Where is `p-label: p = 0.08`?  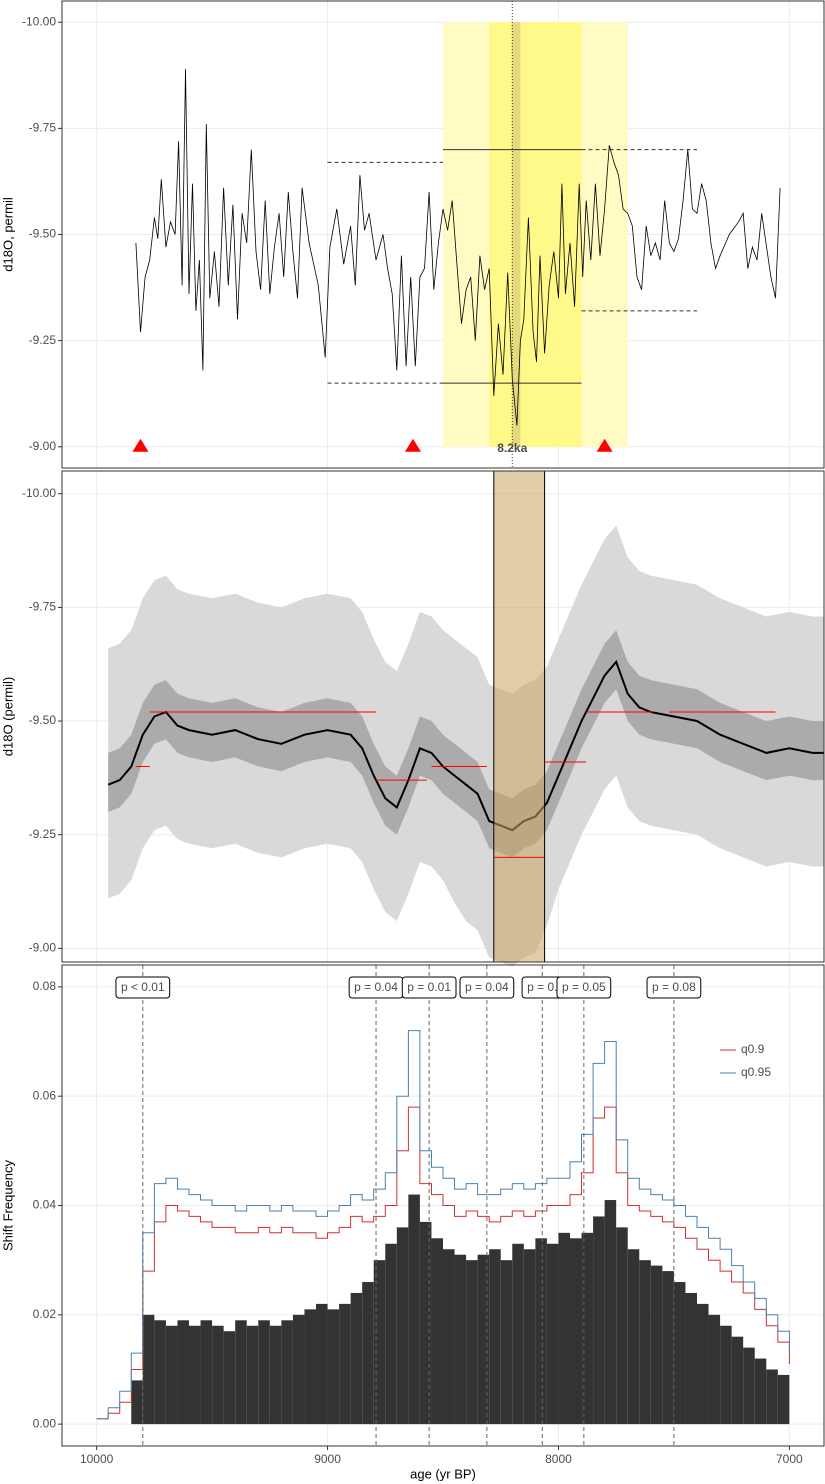 p-label: p = 0.08 is located at coordinates (674, 987).